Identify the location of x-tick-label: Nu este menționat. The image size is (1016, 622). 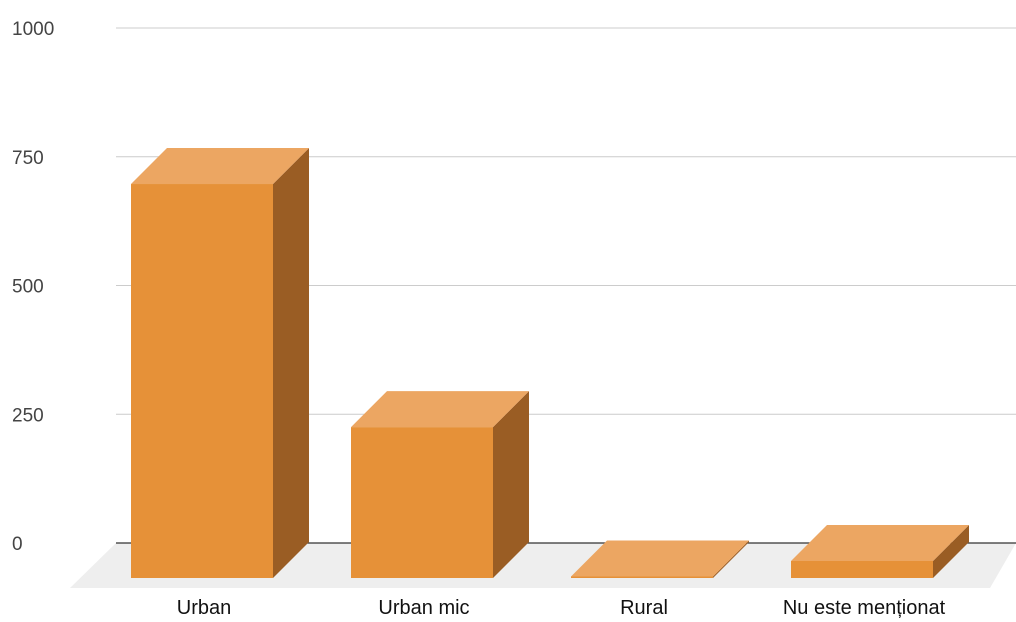
(864, 608).